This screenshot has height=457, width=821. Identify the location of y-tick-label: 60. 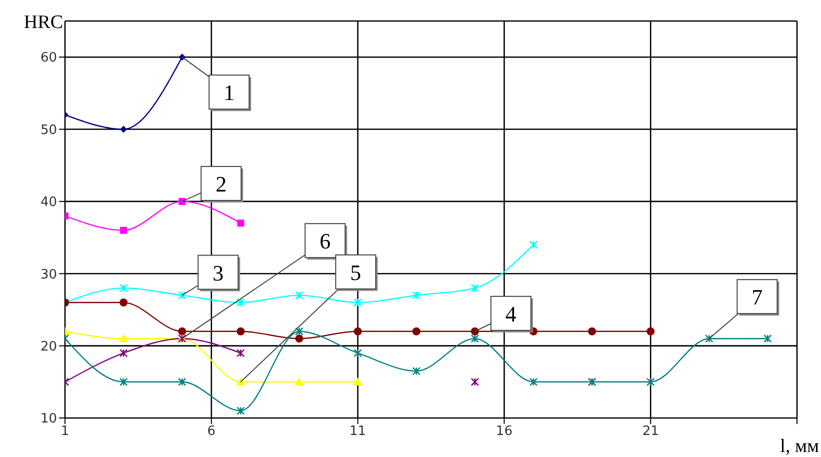
(48, 58).